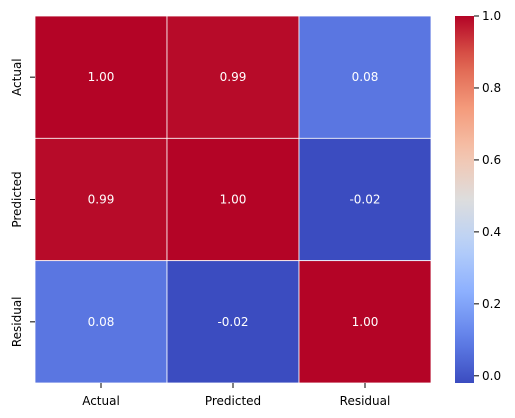 This screenshot has width=515, height=418. I want to click on x-tick-label: Predicted, so click(233, 401).